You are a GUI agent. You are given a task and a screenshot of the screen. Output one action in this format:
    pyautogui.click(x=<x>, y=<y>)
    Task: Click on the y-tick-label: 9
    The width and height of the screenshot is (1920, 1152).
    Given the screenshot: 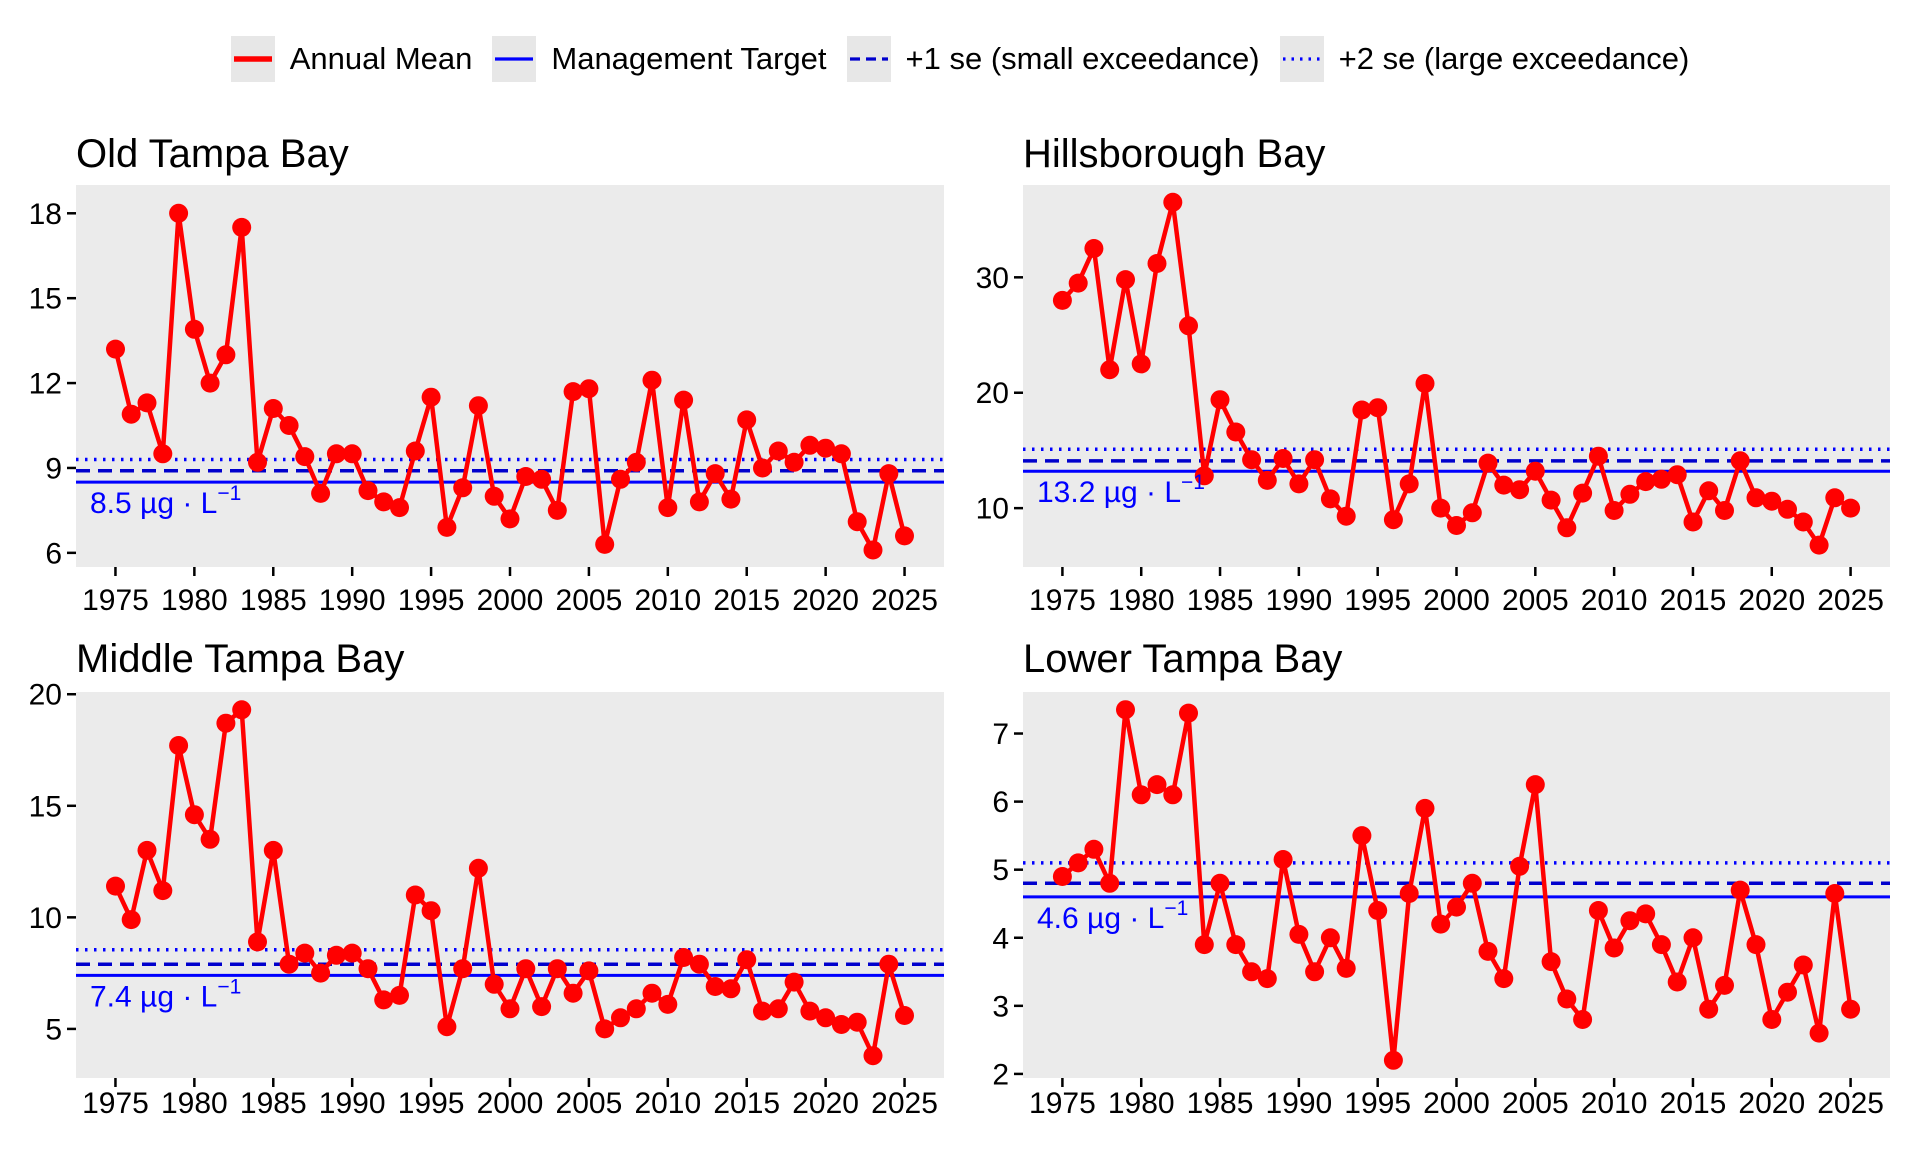 What is the action you would take?
    pyautogui.click(x=53, y=468)
    